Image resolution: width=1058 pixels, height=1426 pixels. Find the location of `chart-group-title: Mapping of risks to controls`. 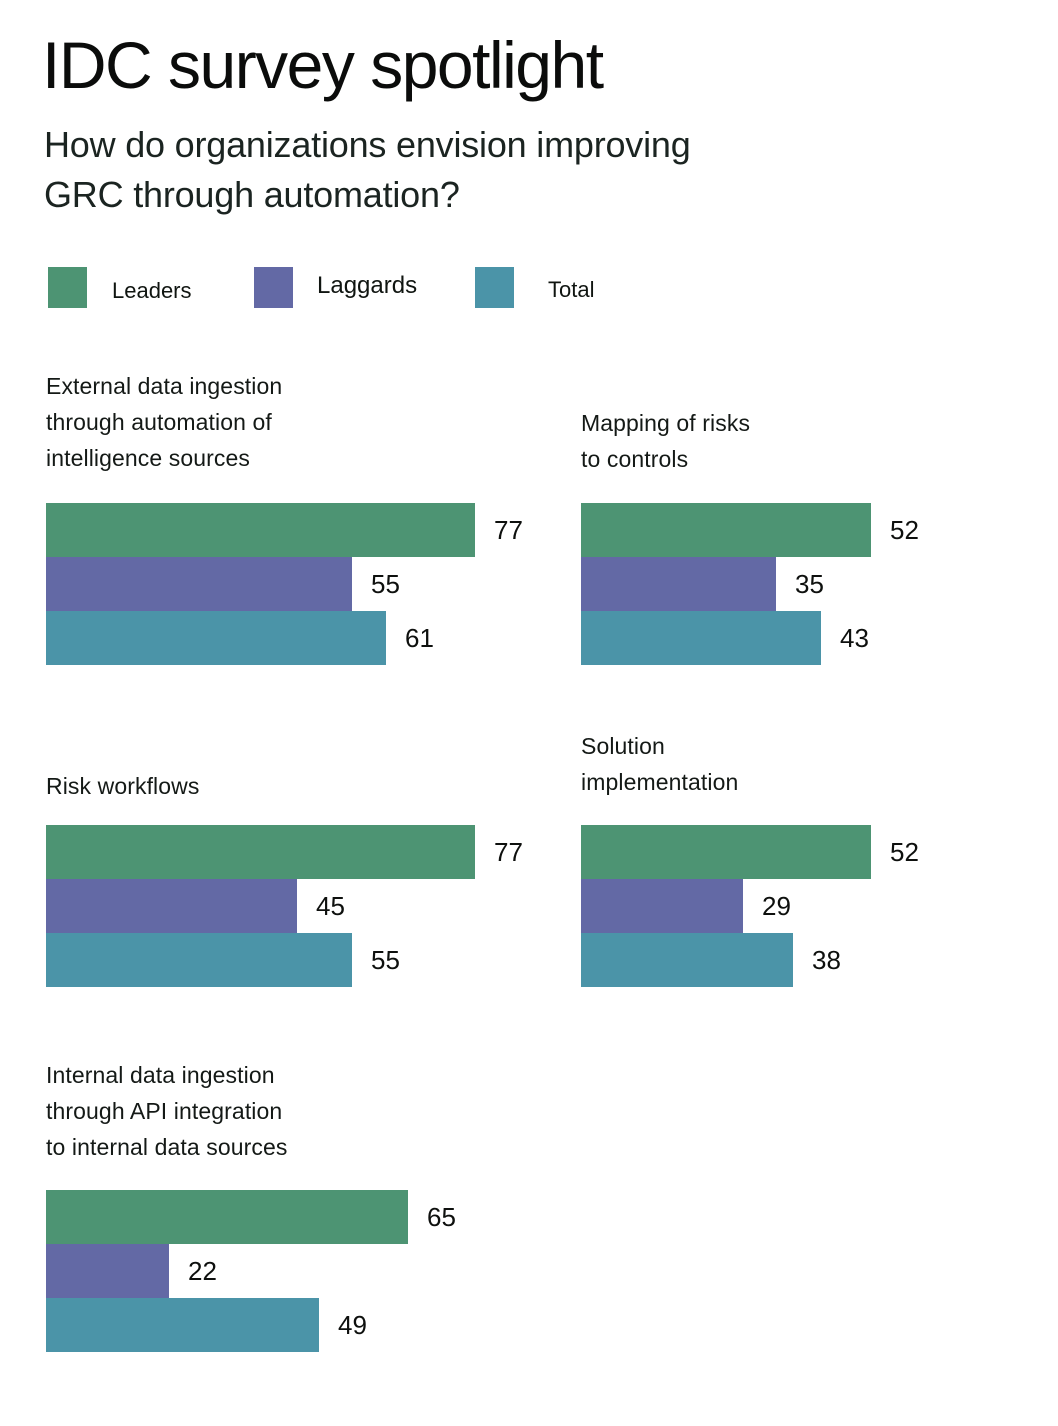

chart-group-title: Mapping of risks to controls is located at coordinates (665, 441).